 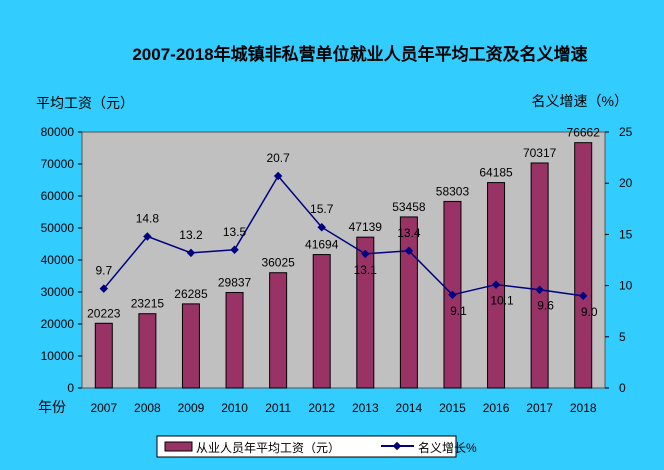 What do you see at coordinates (235, 283) in the screenshot?
I see `bar-data-label: 29837` at bounding box center [235, 283].